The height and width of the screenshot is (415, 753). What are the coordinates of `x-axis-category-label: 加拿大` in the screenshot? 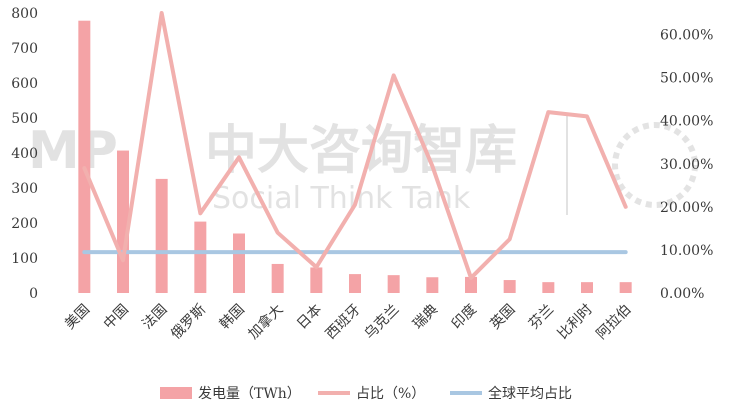 It's located at (266, 322).